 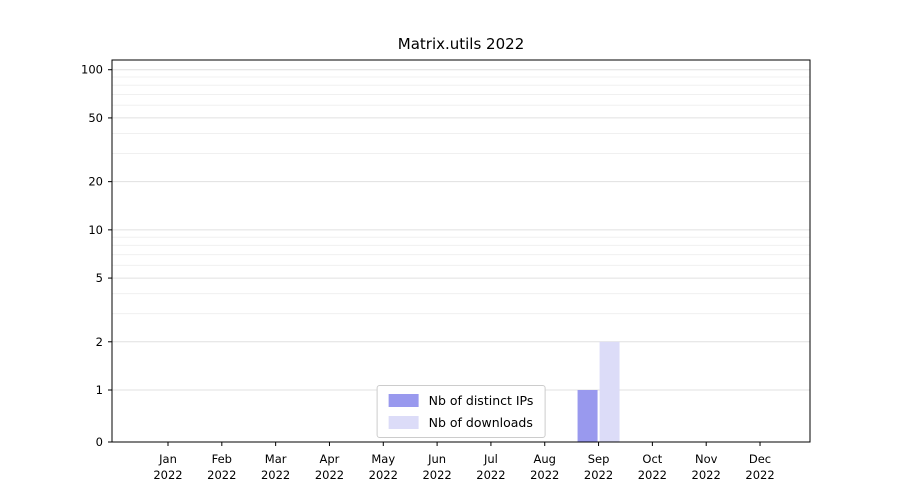 What do you see at coordinates (436, 467) in the screenshot?
I see `x-tick-label: Jun 2022` at bounding box center [436, 467].